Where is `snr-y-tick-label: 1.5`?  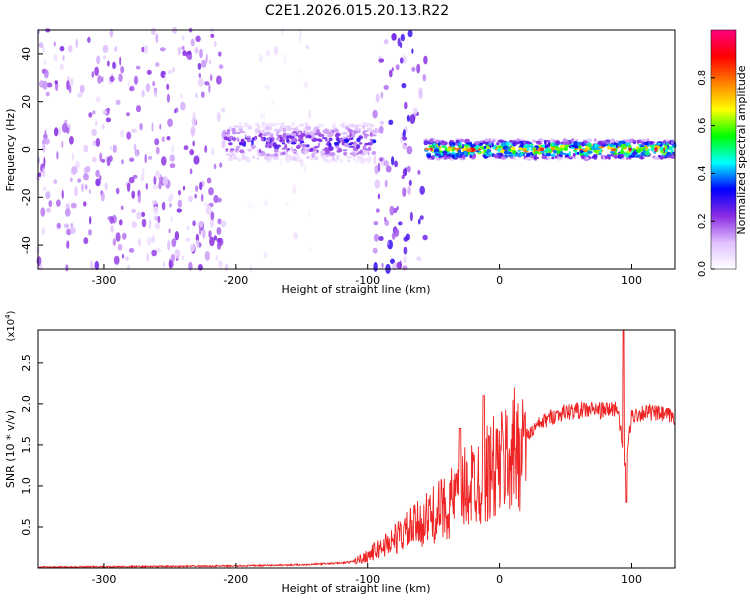 snr-y-tick-label: 1.5 is located at coordinates (26, 445).